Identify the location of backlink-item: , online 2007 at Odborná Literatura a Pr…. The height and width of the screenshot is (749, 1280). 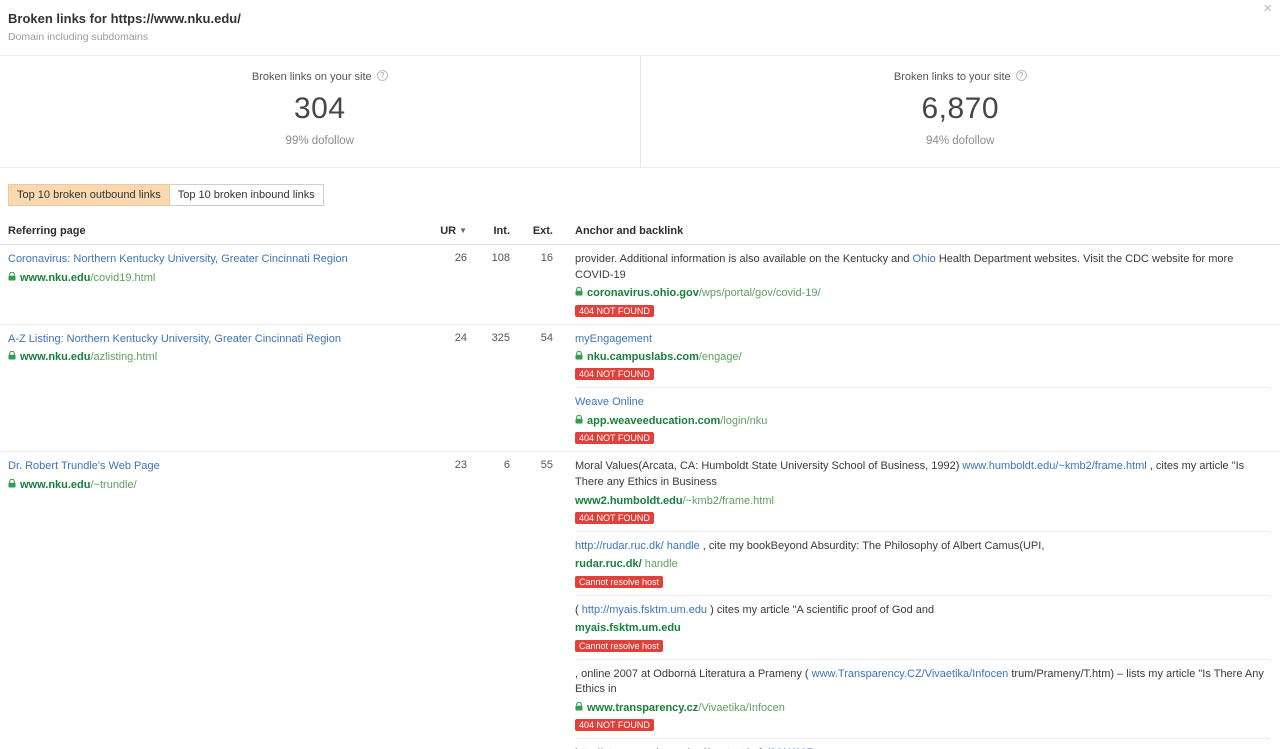
(922, 698).